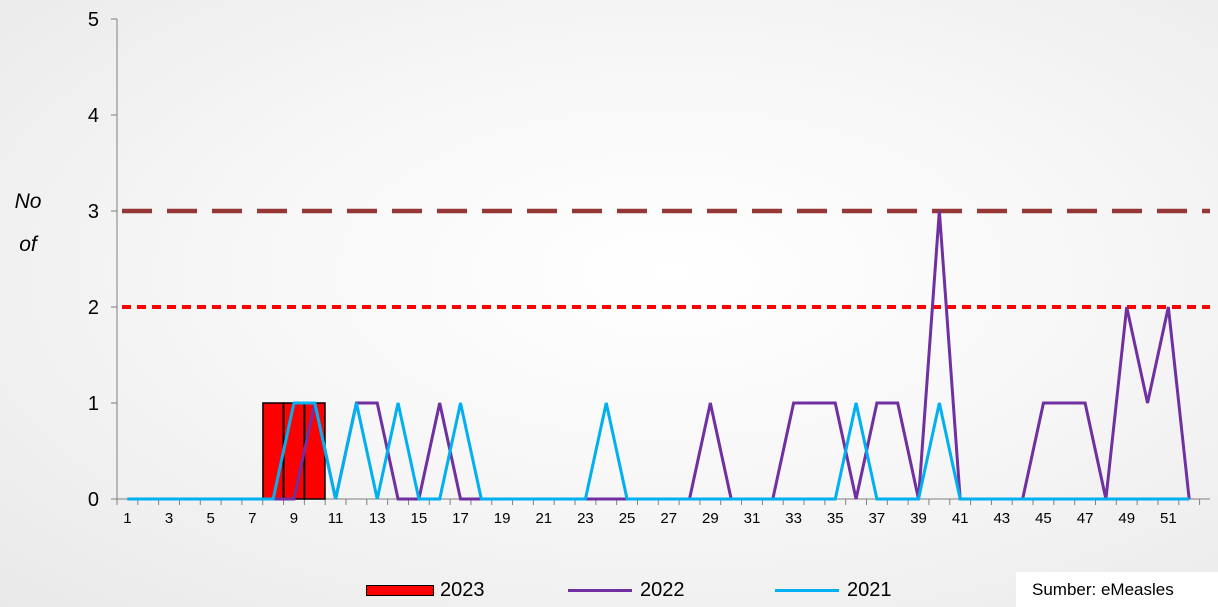 The image size is (1218, 607). Describe the element at coordinates (662, 589) in the screenshot. I see `legend-label-2022: 2022` at that location.